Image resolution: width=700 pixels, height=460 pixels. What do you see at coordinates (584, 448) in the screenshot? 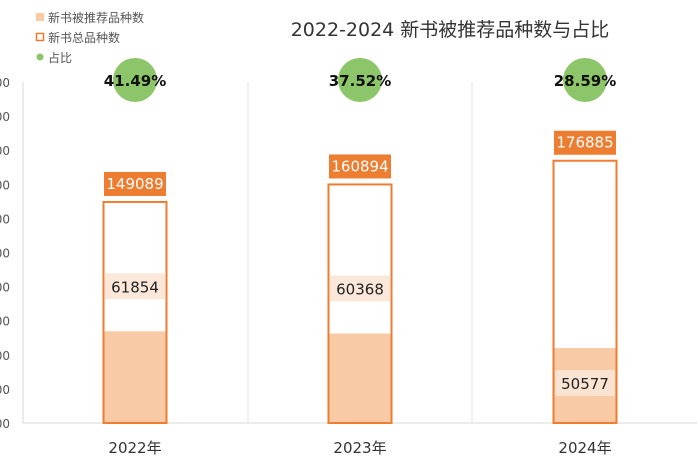
I see `x-tick-label: 2024年` at bounding box center [584, 448].